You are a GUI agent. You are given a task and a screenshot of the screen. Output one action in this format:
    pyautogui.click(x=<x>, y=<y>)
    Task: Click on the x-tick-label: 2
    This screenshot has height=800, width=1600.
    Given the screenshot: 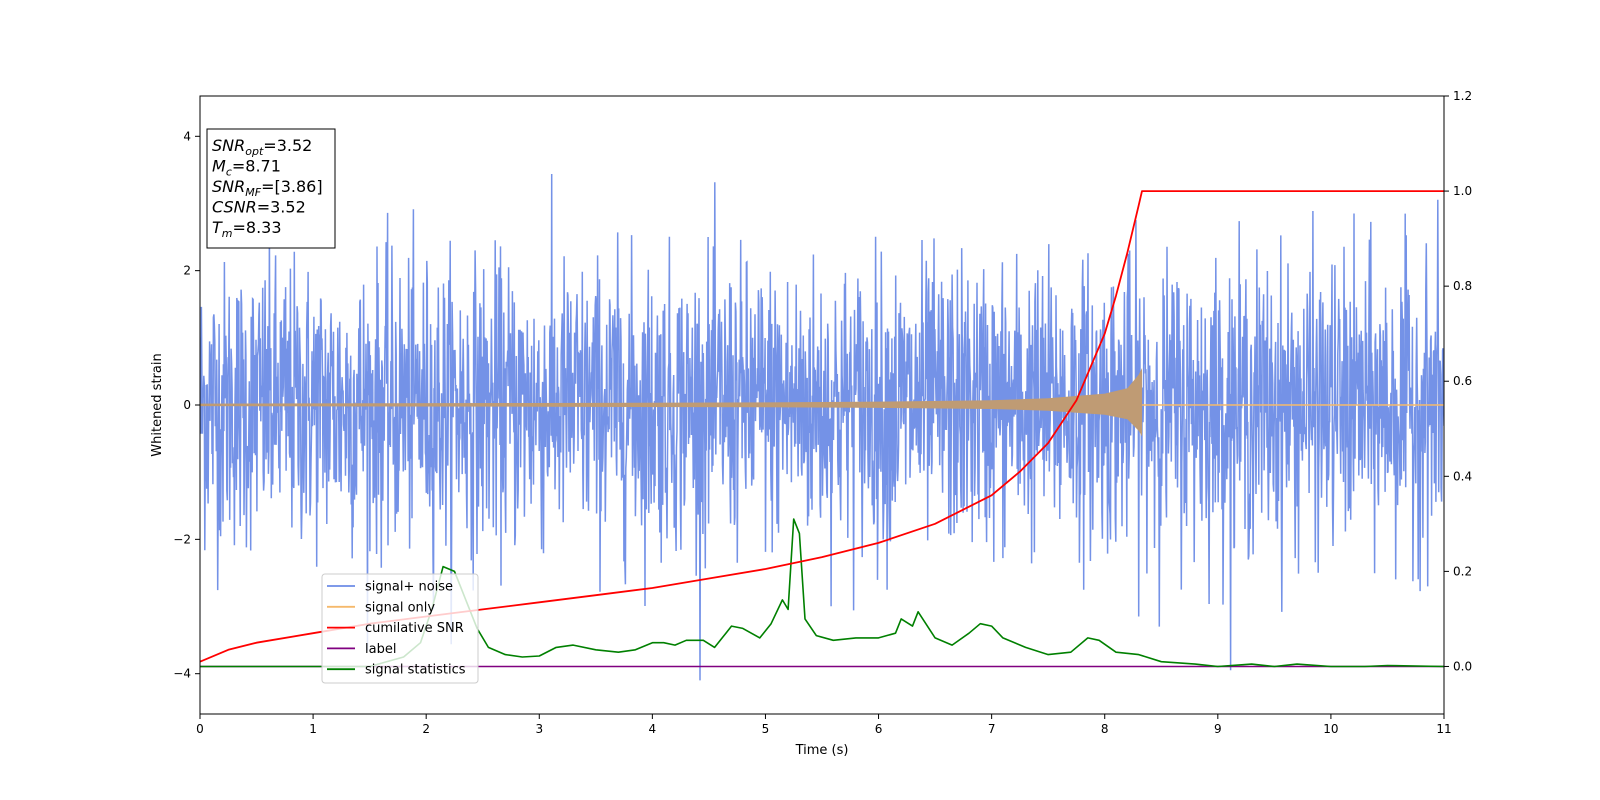 What is the action you would take?
    pyautogui.click(x=426, y=729)
    